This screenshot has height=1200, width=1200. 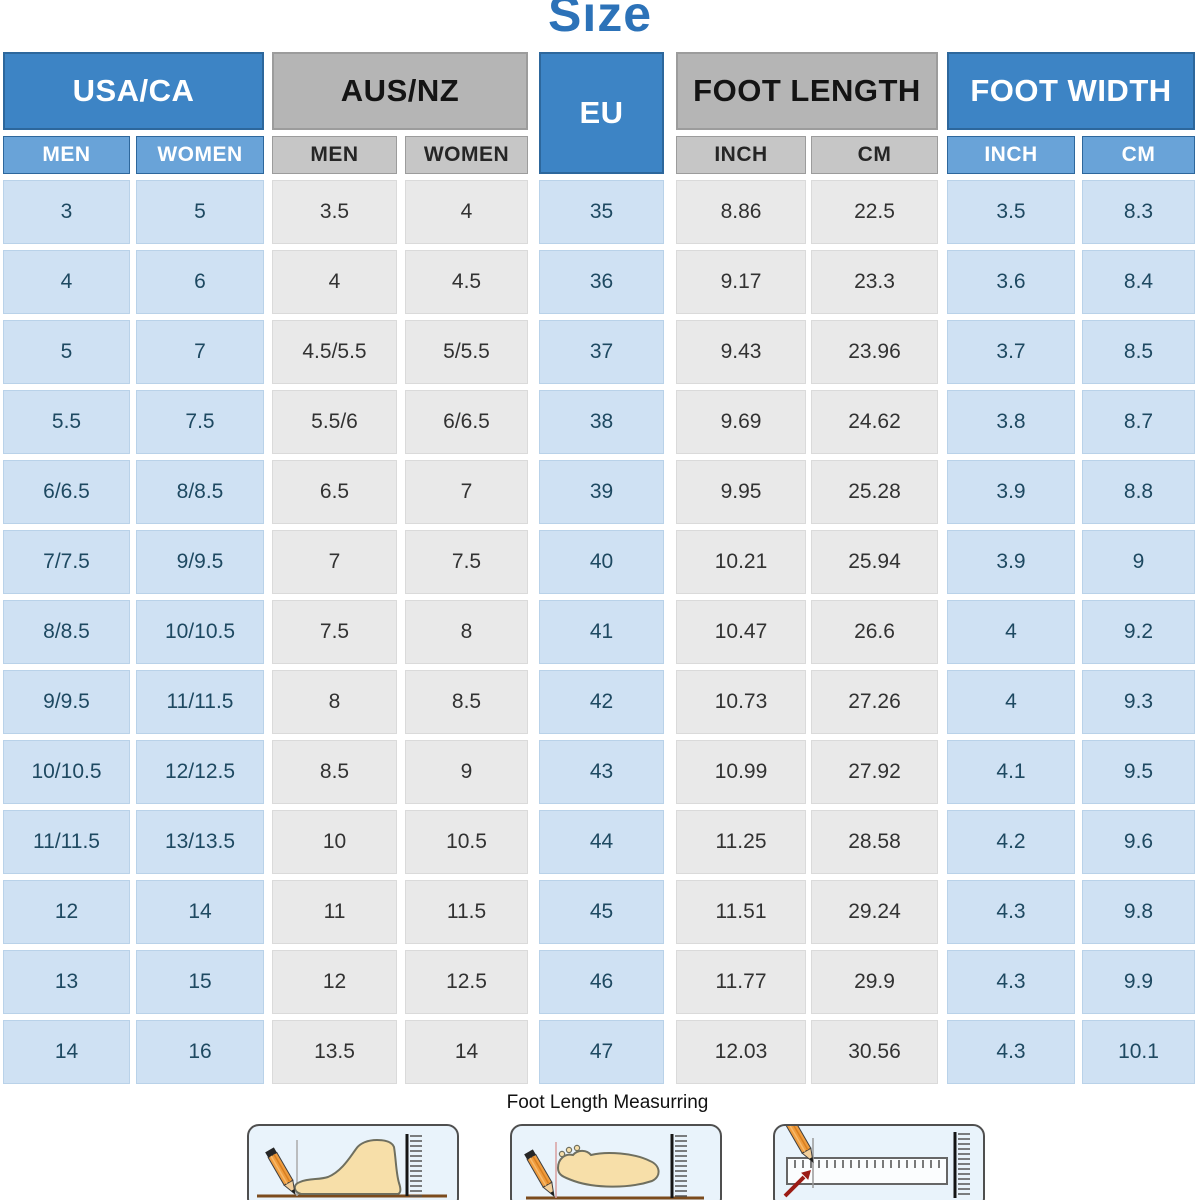 I want to click on size-cell: 10.21, so click(x=741, y=562).